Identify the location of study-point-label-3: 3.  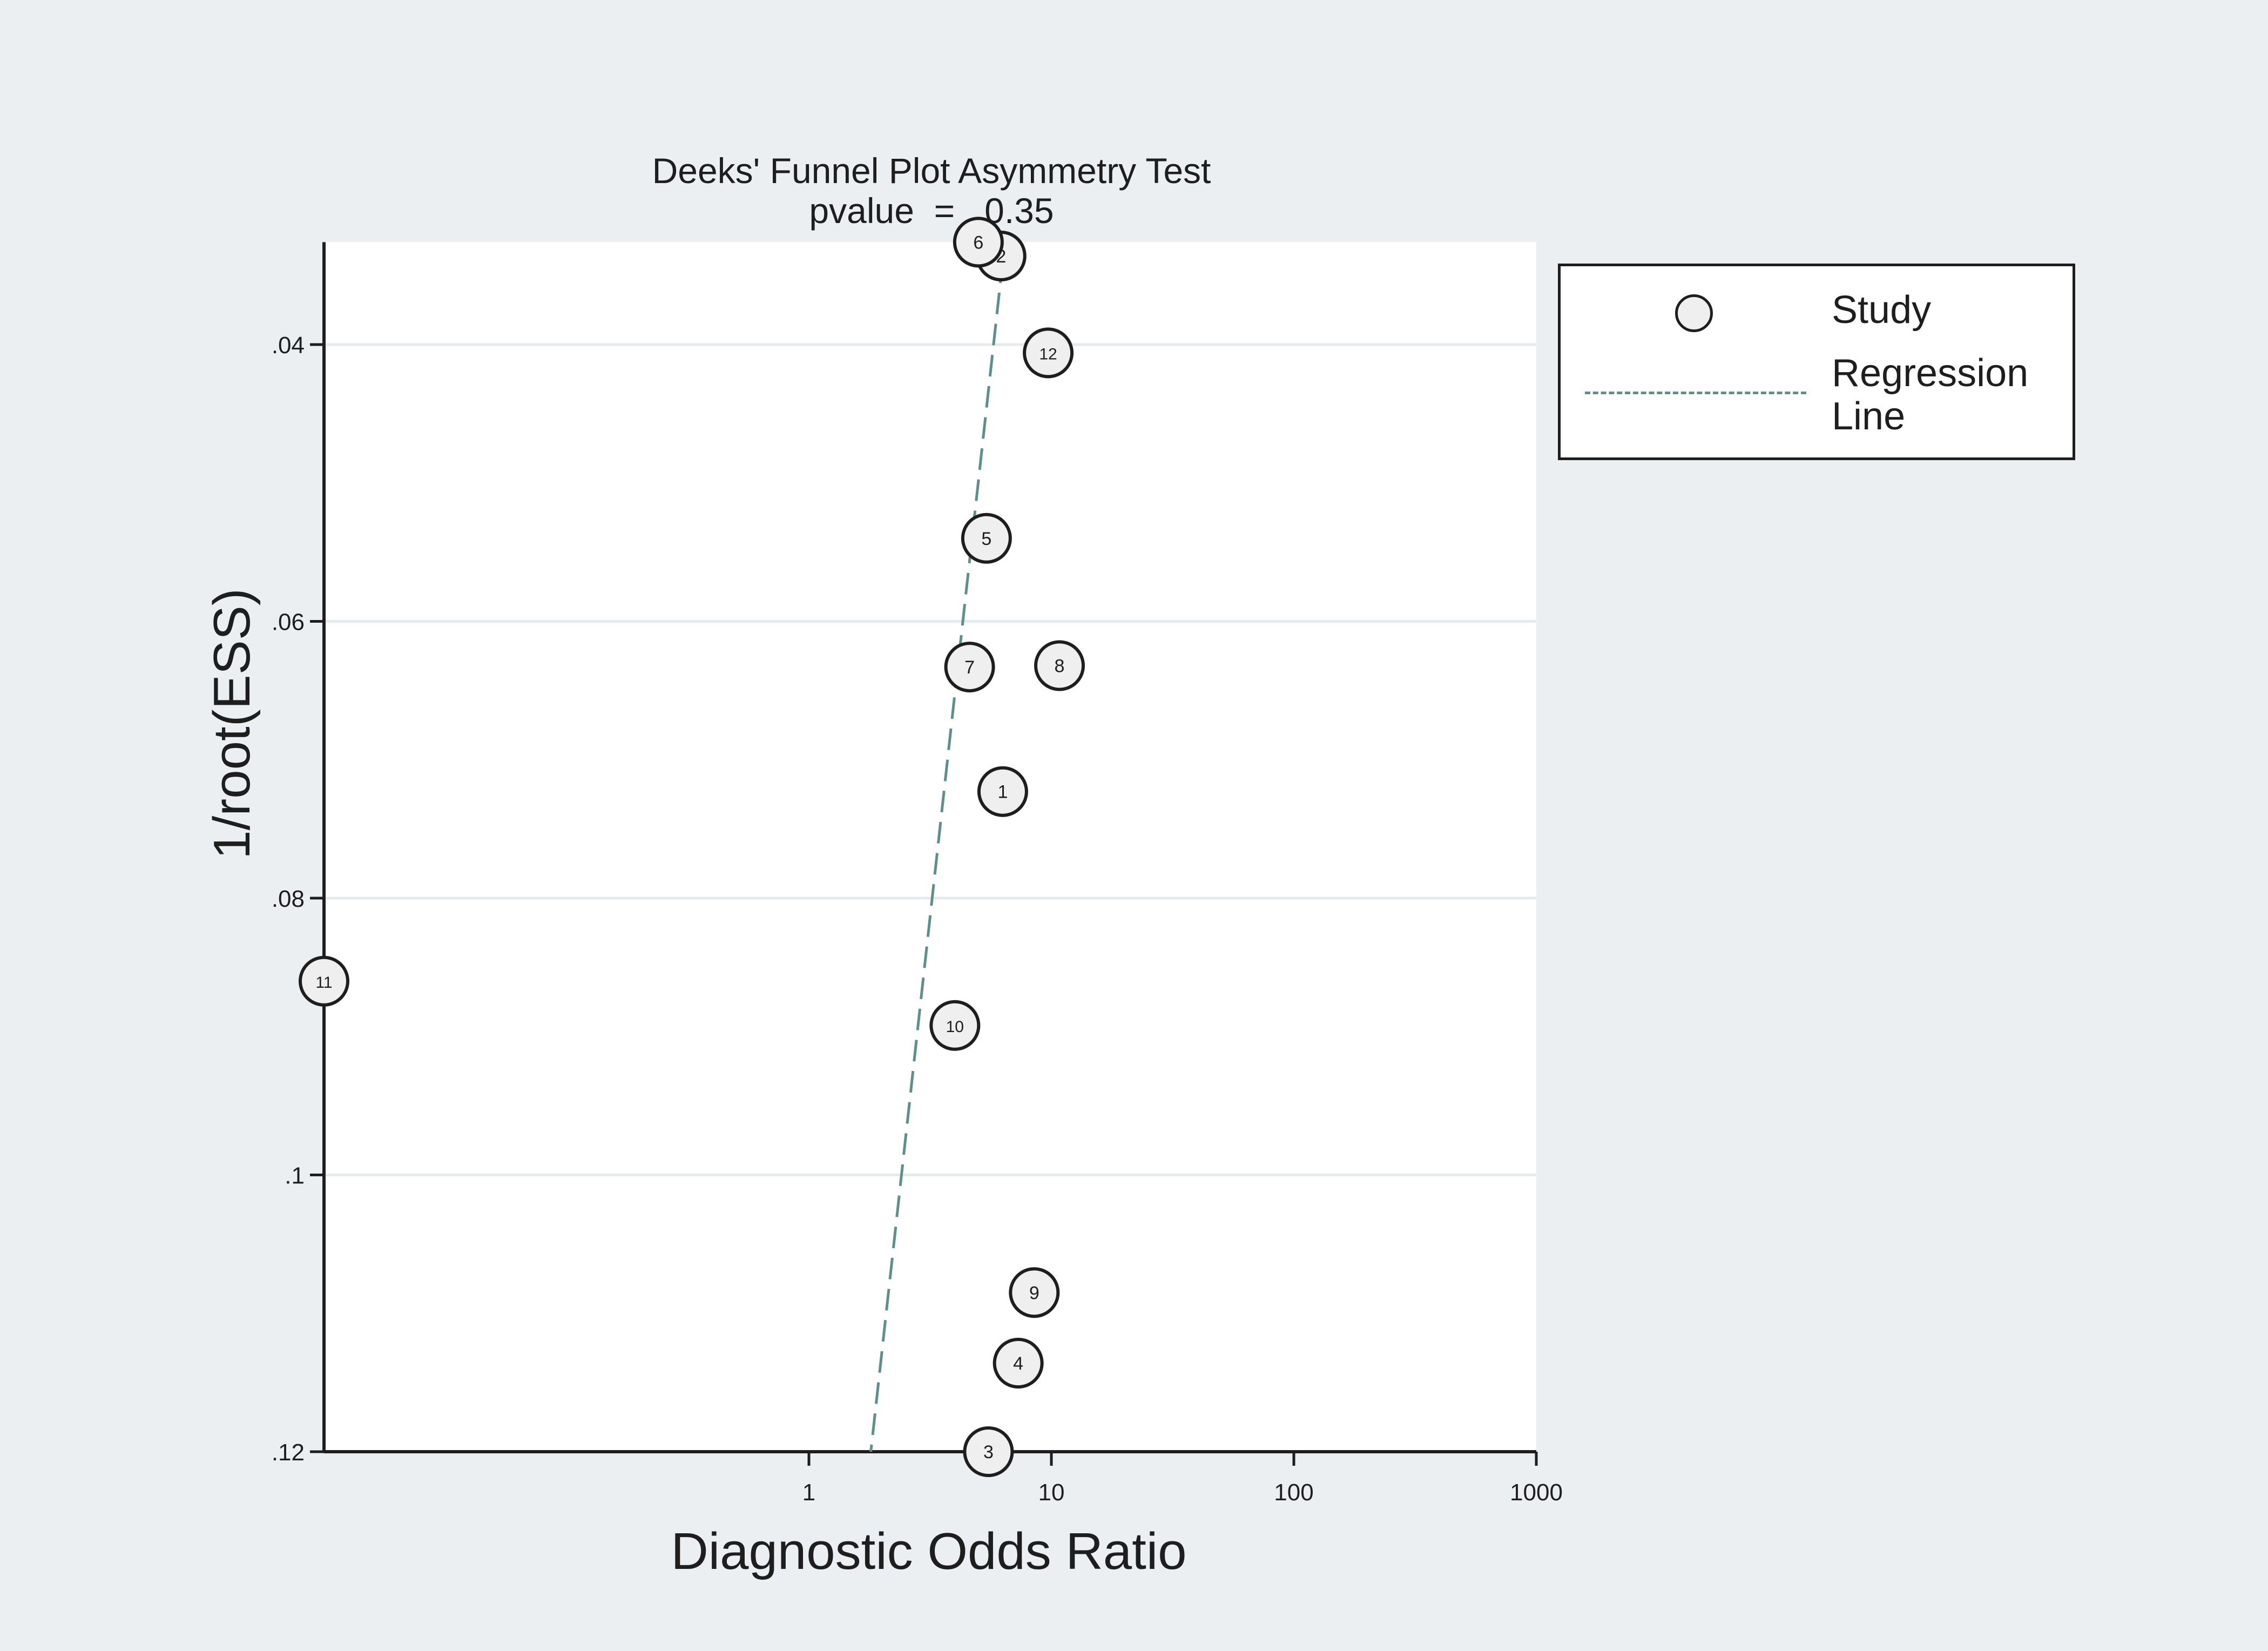
(989, 1452).